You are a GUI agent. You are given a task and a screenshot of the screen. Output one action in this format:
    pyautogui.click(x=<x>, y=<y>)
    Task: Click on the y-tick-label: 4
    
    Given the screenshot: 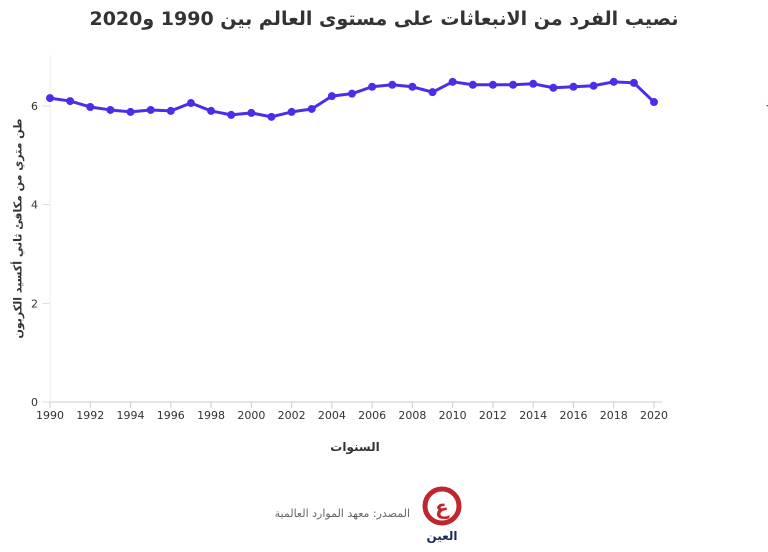 What is the action you would take?
    pyautogui.click(x=34, y=205)
    